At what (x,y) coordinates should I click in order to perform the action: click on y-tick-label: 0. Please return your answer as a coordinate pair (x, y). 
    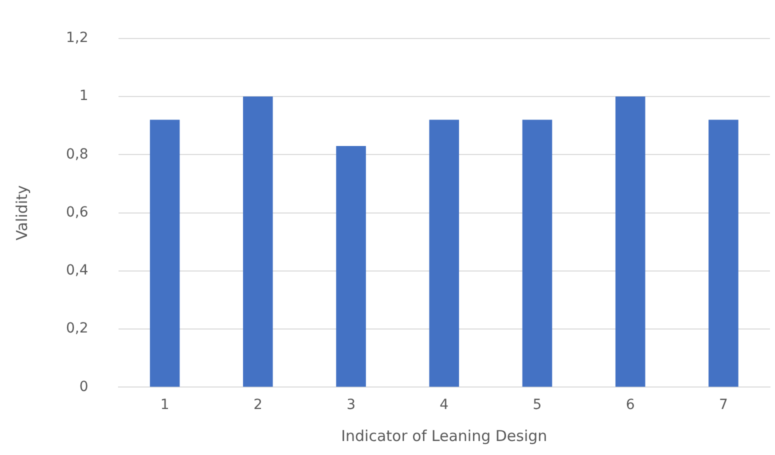
    Looking at the image, I should click on (83, 386).